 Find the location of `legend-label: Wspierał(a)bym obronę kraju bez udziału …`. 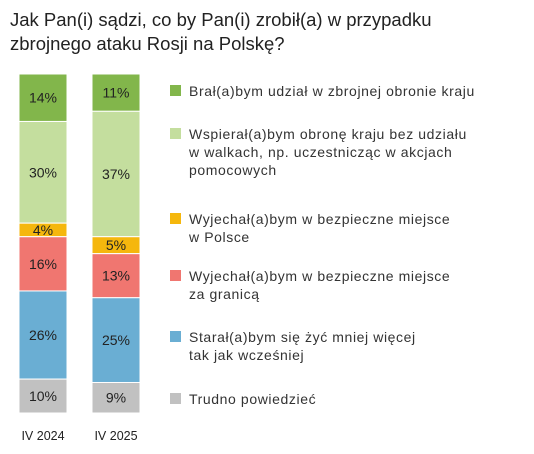

legend-label: Wspierał(a)bym obronę kraju bez udziału … is located at coordinates (328, 152).